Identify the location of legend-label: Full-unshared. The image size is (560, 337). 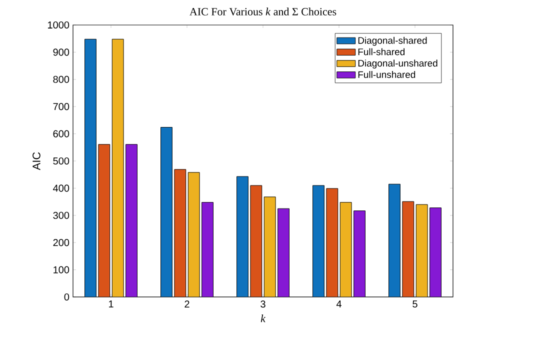
(387, 74).